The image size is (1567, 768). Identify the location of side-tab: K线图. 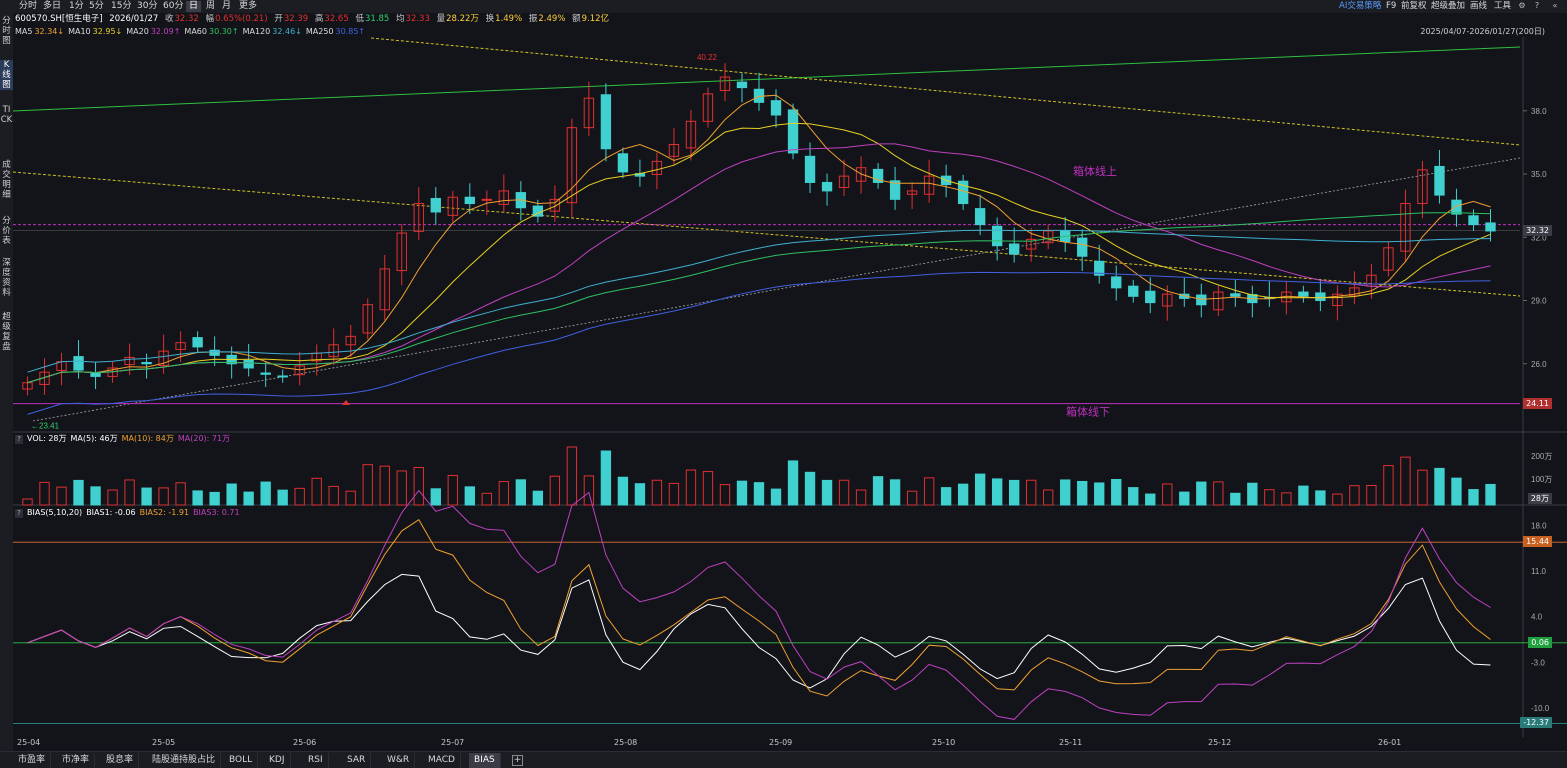
(6, 75).